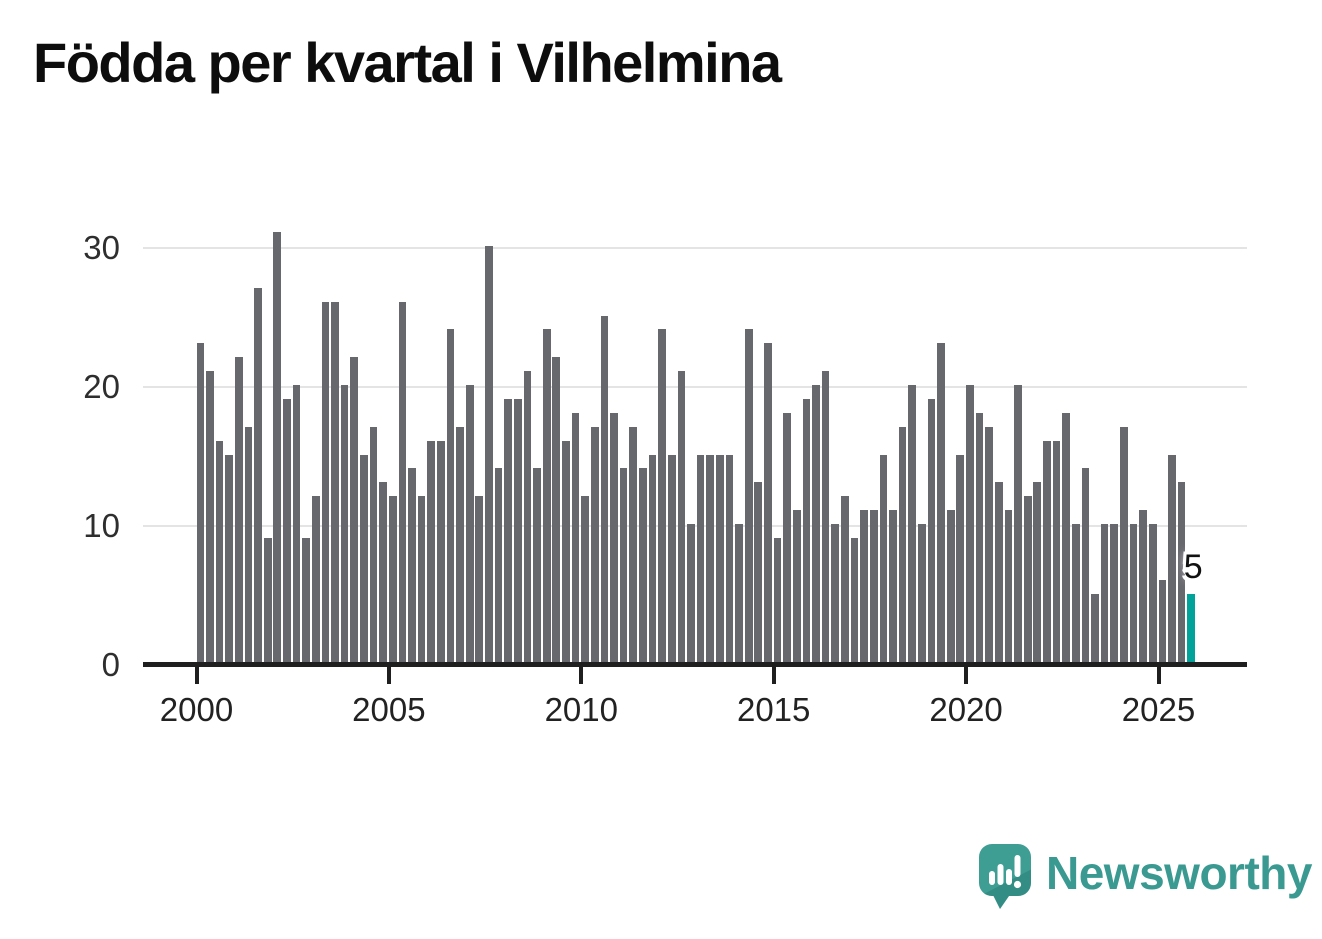 This screenshot has height=939, width=1322. Describe the element at coordinates (1179, 873) in the screenshot. I see `newsworthy-logo-text: Newsworthy` at that location.